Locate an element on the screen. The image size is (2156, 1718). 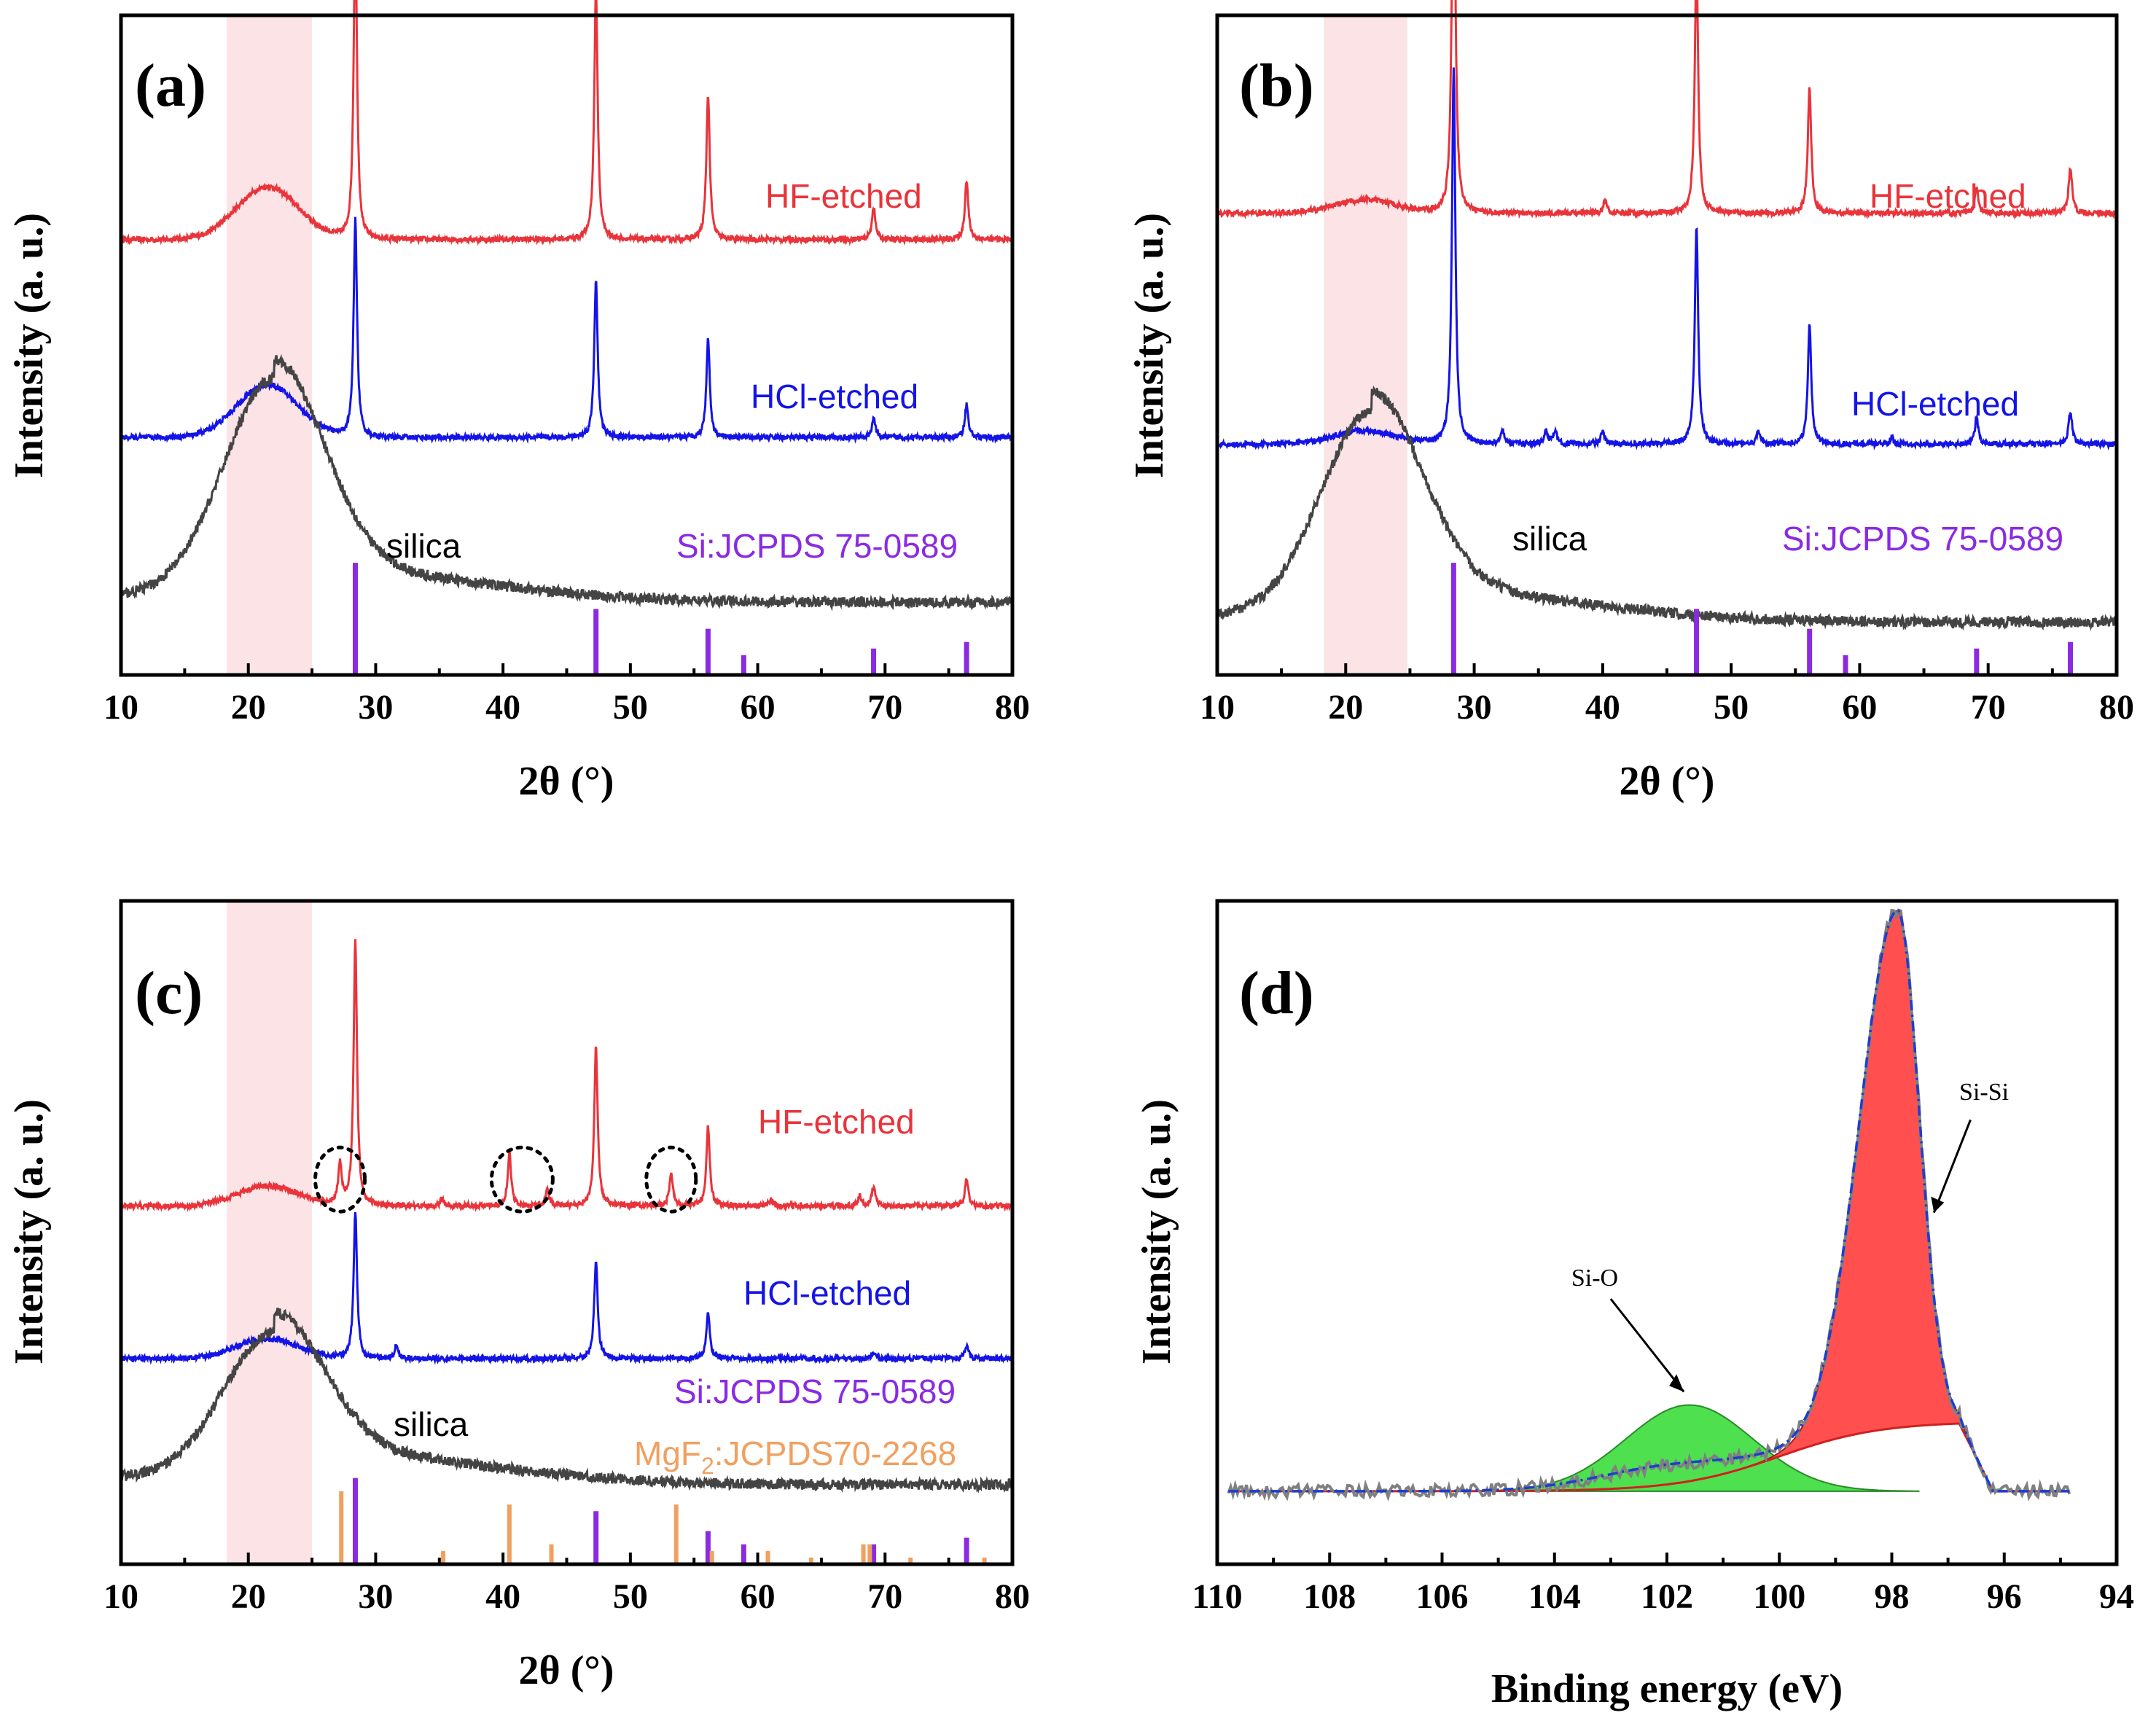
panel-label: (a) is located at coordinates (171, 86).